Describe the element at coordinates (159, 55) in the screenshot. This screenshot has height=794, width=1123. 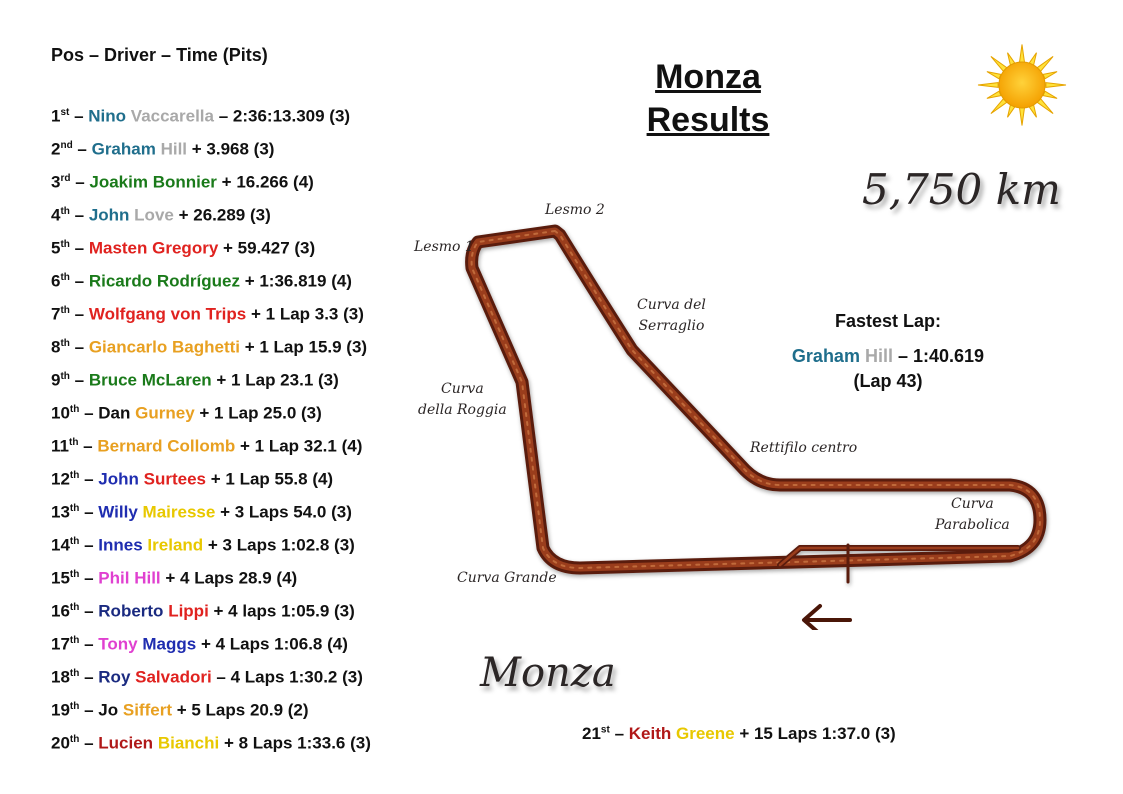
I see `results-header: Pos – Driver – Time (Pits)` at that location.